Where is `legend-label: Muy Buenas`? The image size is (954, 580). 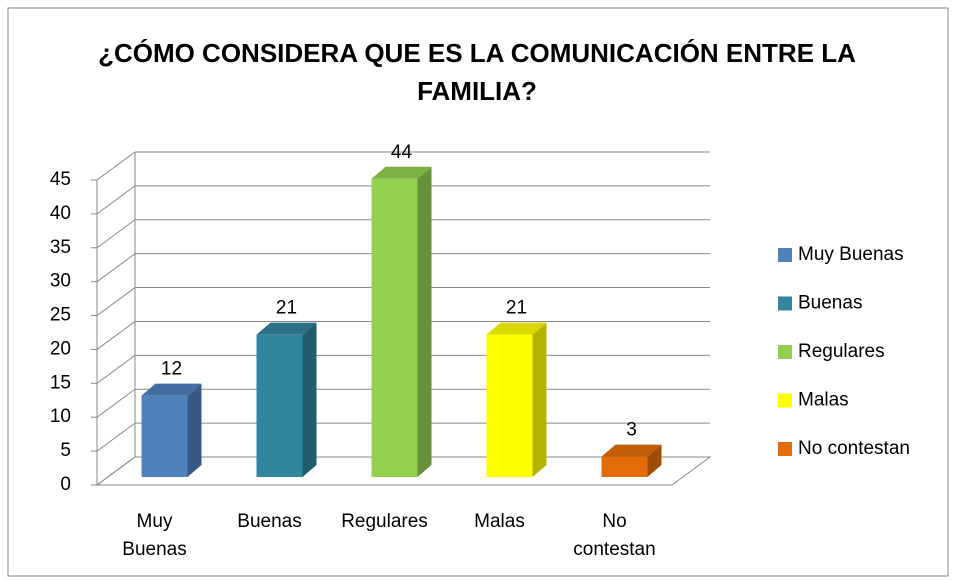 legend-label: Muy Buenas is located at coordinates (851, 254).